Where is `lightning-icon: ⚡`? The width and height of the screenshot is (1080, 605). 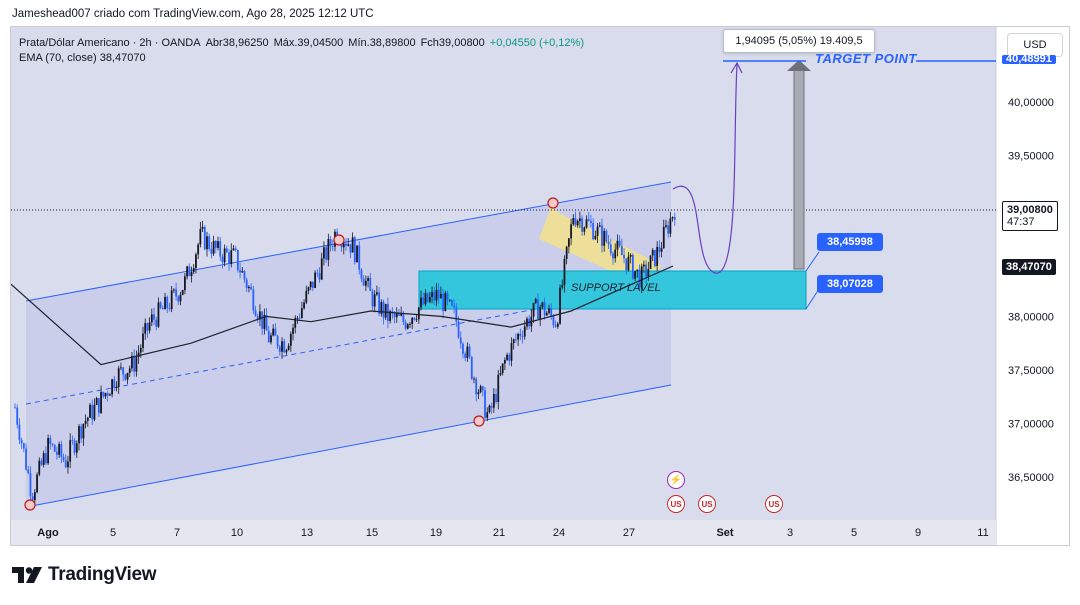 lightning-icon: ⚡ is located at coordinates (676, 480).